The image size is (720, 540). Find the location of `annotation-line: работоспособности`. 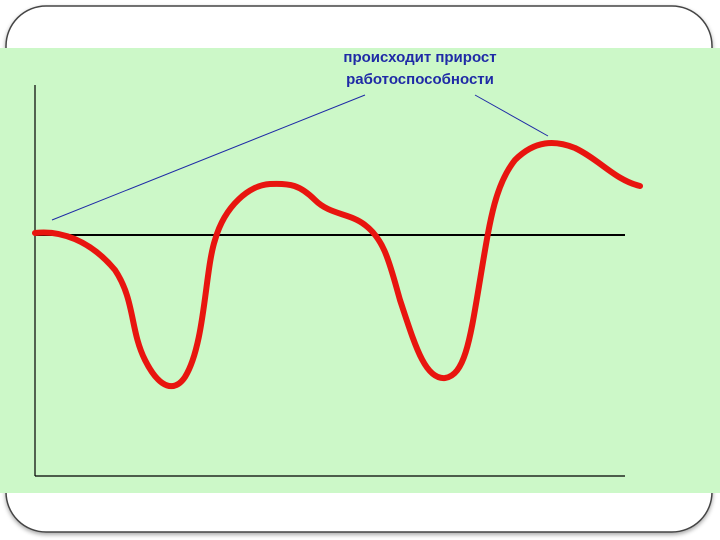

annotation-line: работоспособности is located at coordinates (420, 79).